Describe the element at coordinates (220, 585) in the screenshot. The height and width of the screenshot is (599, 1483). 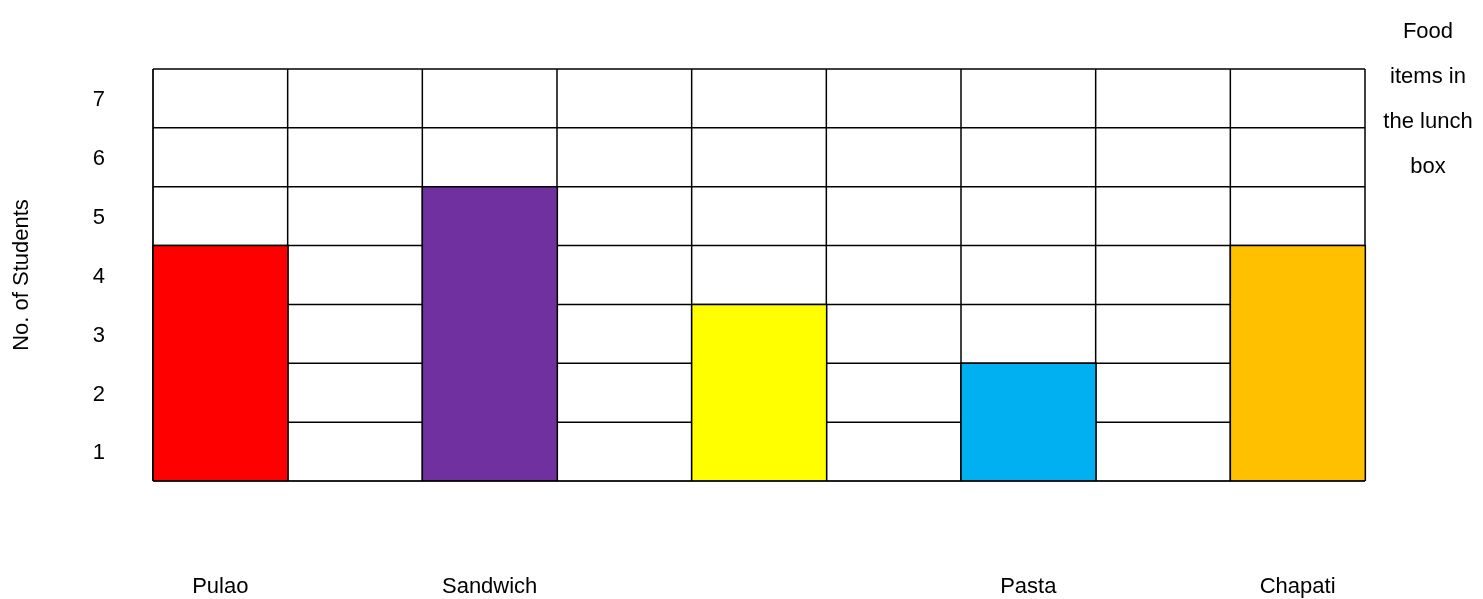
I see `x-tick-label: Pulao` at that location.